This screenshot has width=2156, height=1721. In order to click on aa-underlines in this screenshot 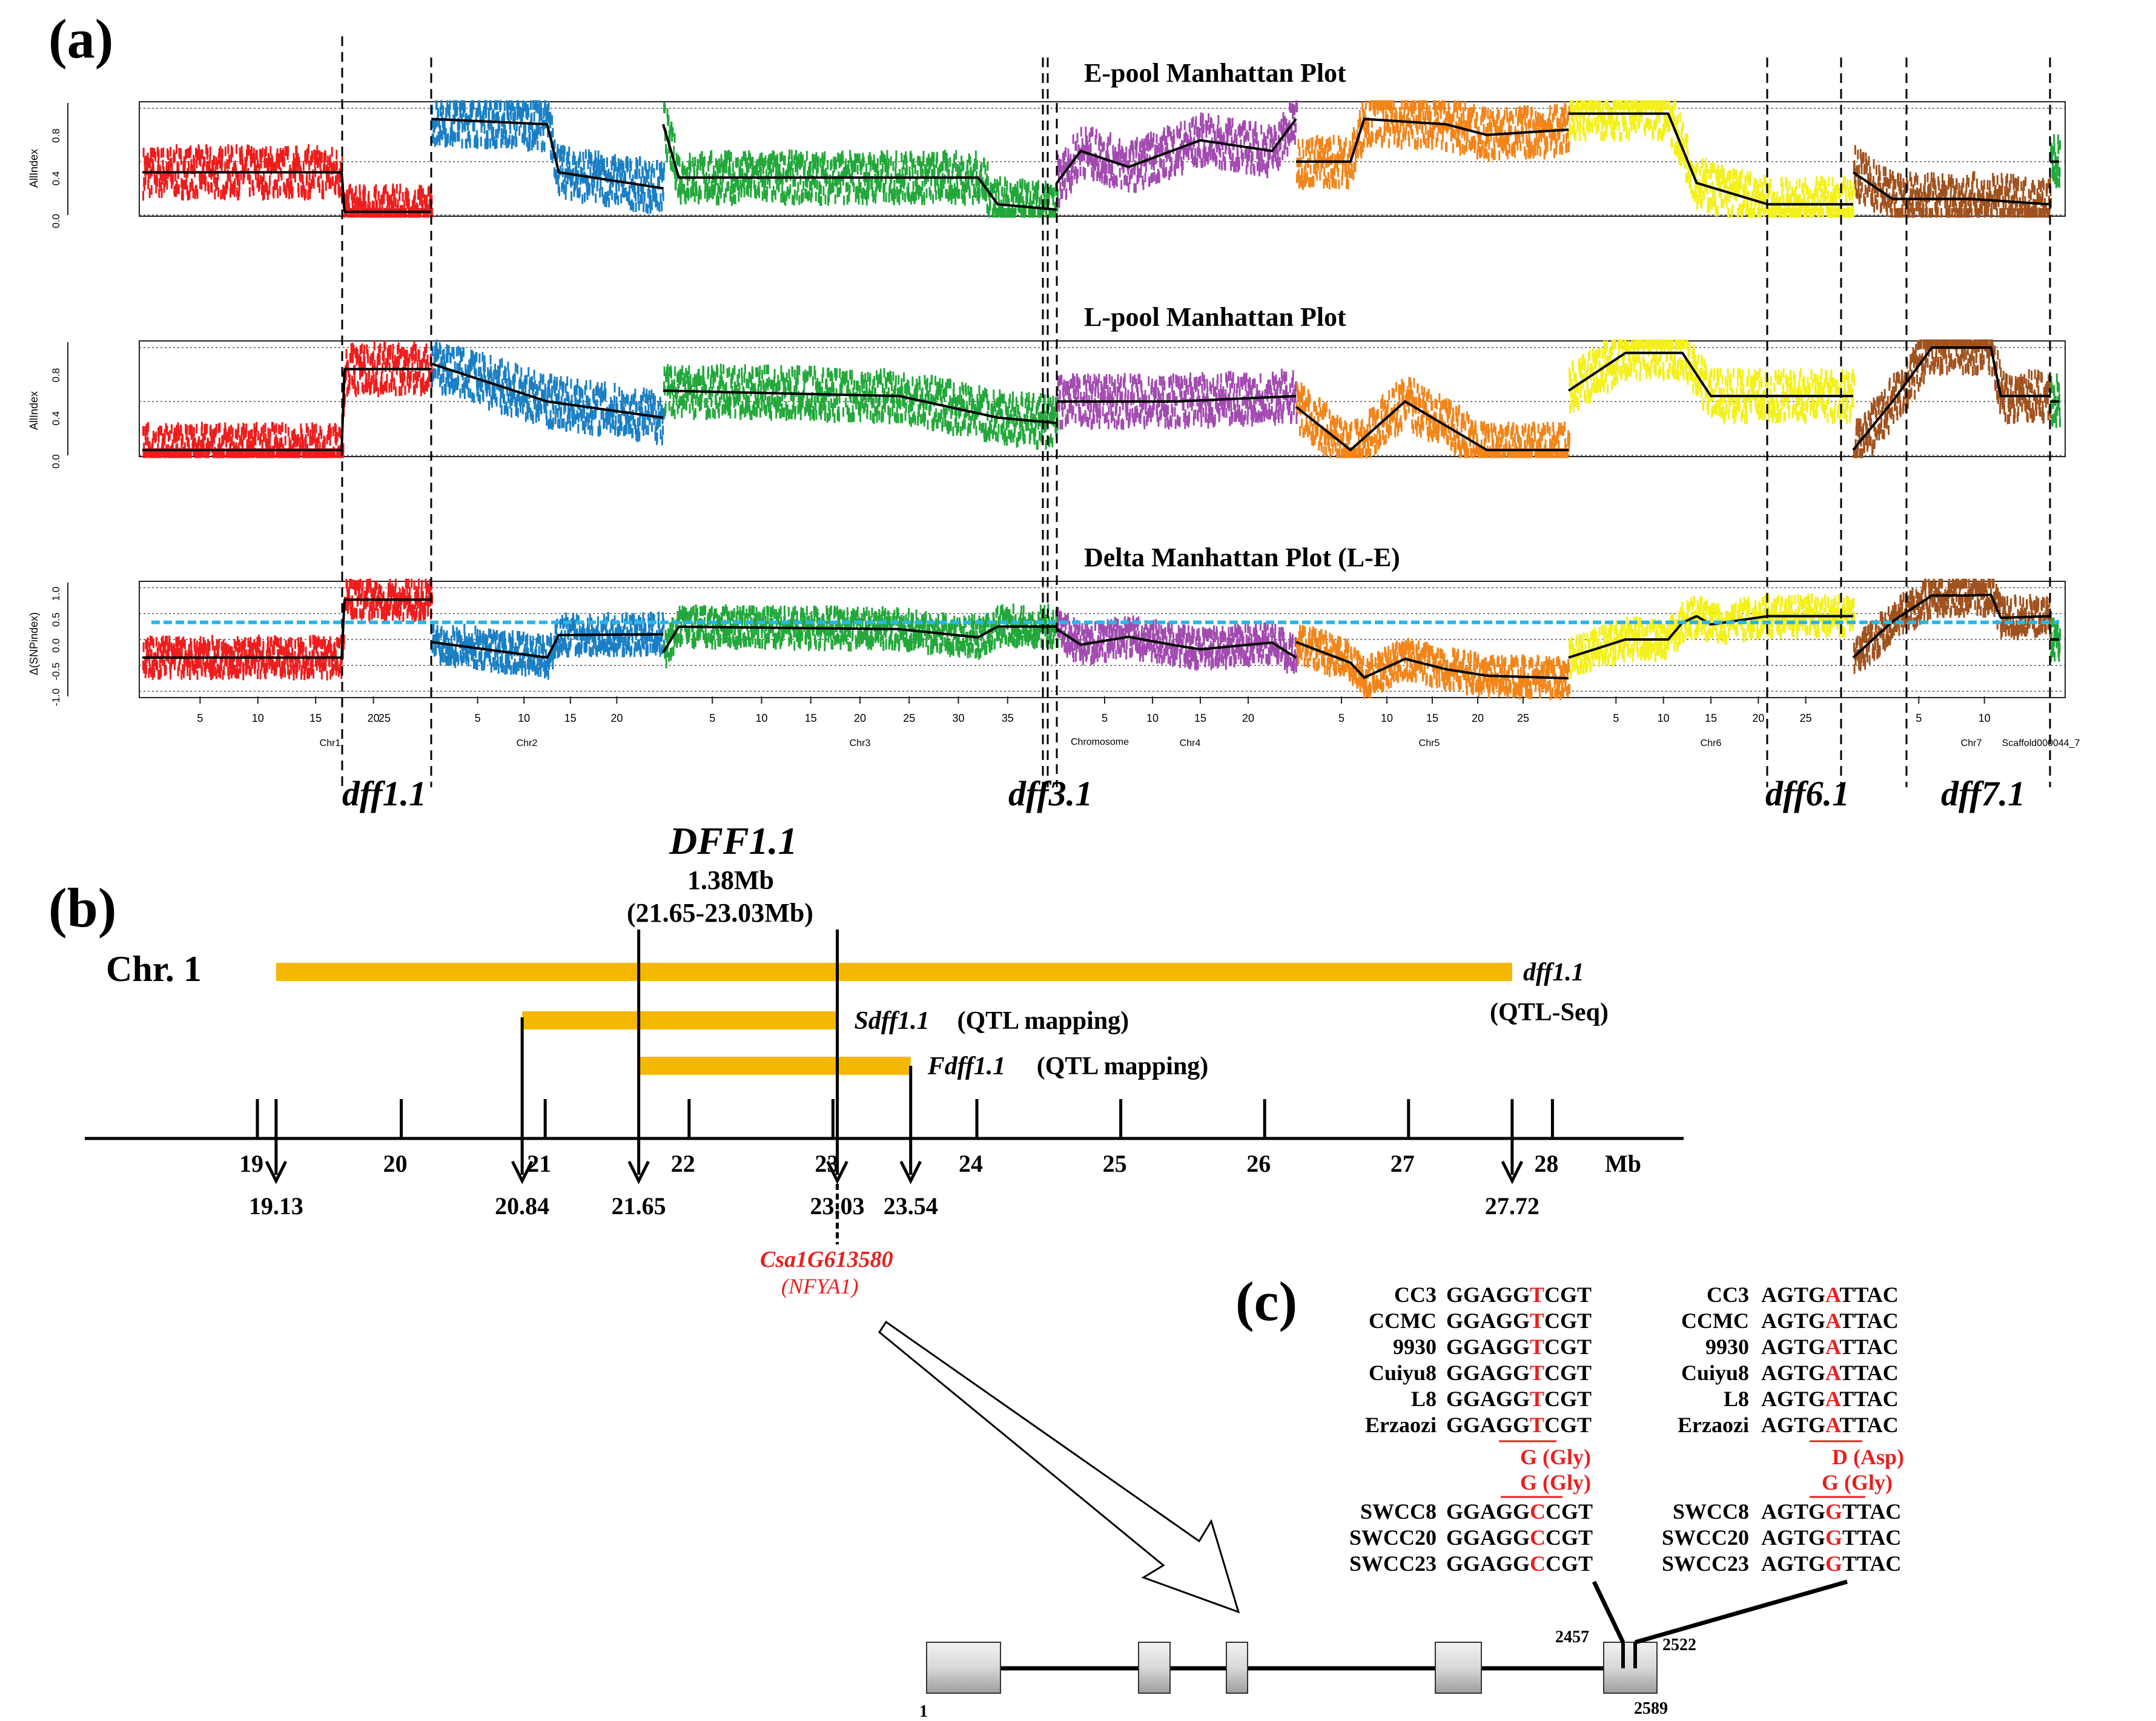, I will do `click(1682, 1469)`.